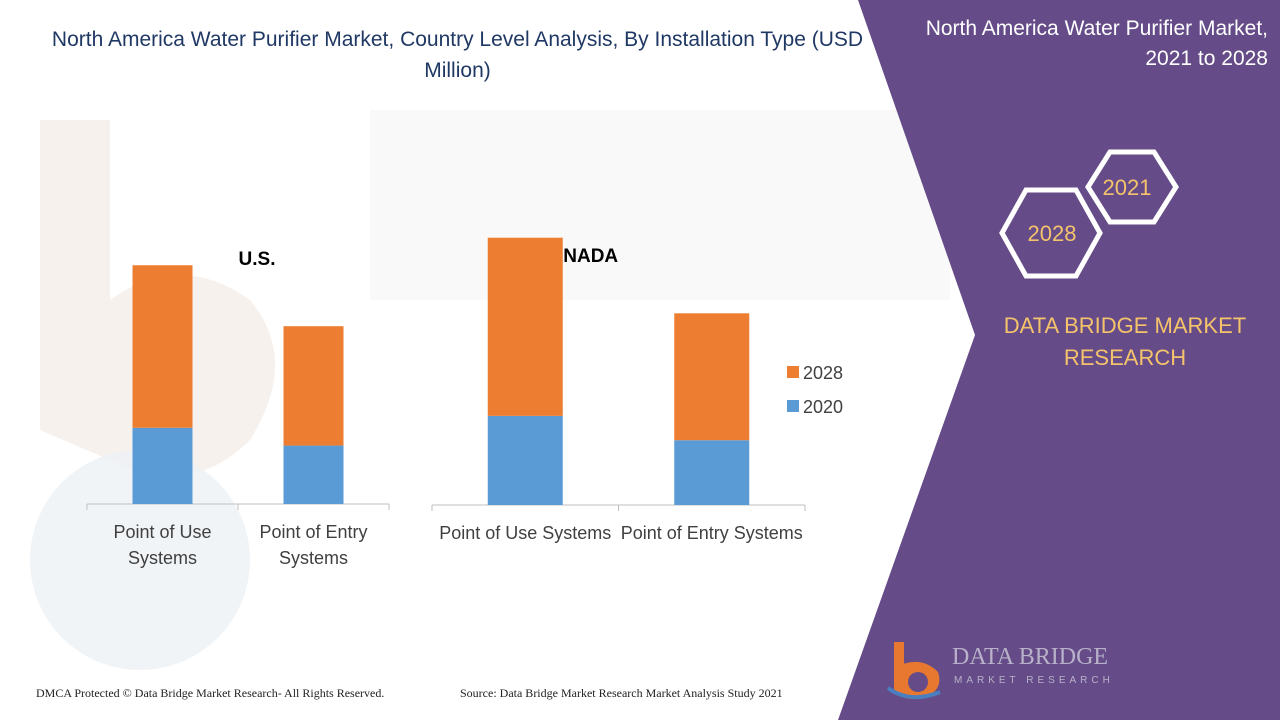 Image resolution: width=1280 pixels, height=720 pixels. I want to click on logo-subtitle: MARKET RESEARCH, so click(1034, 680).